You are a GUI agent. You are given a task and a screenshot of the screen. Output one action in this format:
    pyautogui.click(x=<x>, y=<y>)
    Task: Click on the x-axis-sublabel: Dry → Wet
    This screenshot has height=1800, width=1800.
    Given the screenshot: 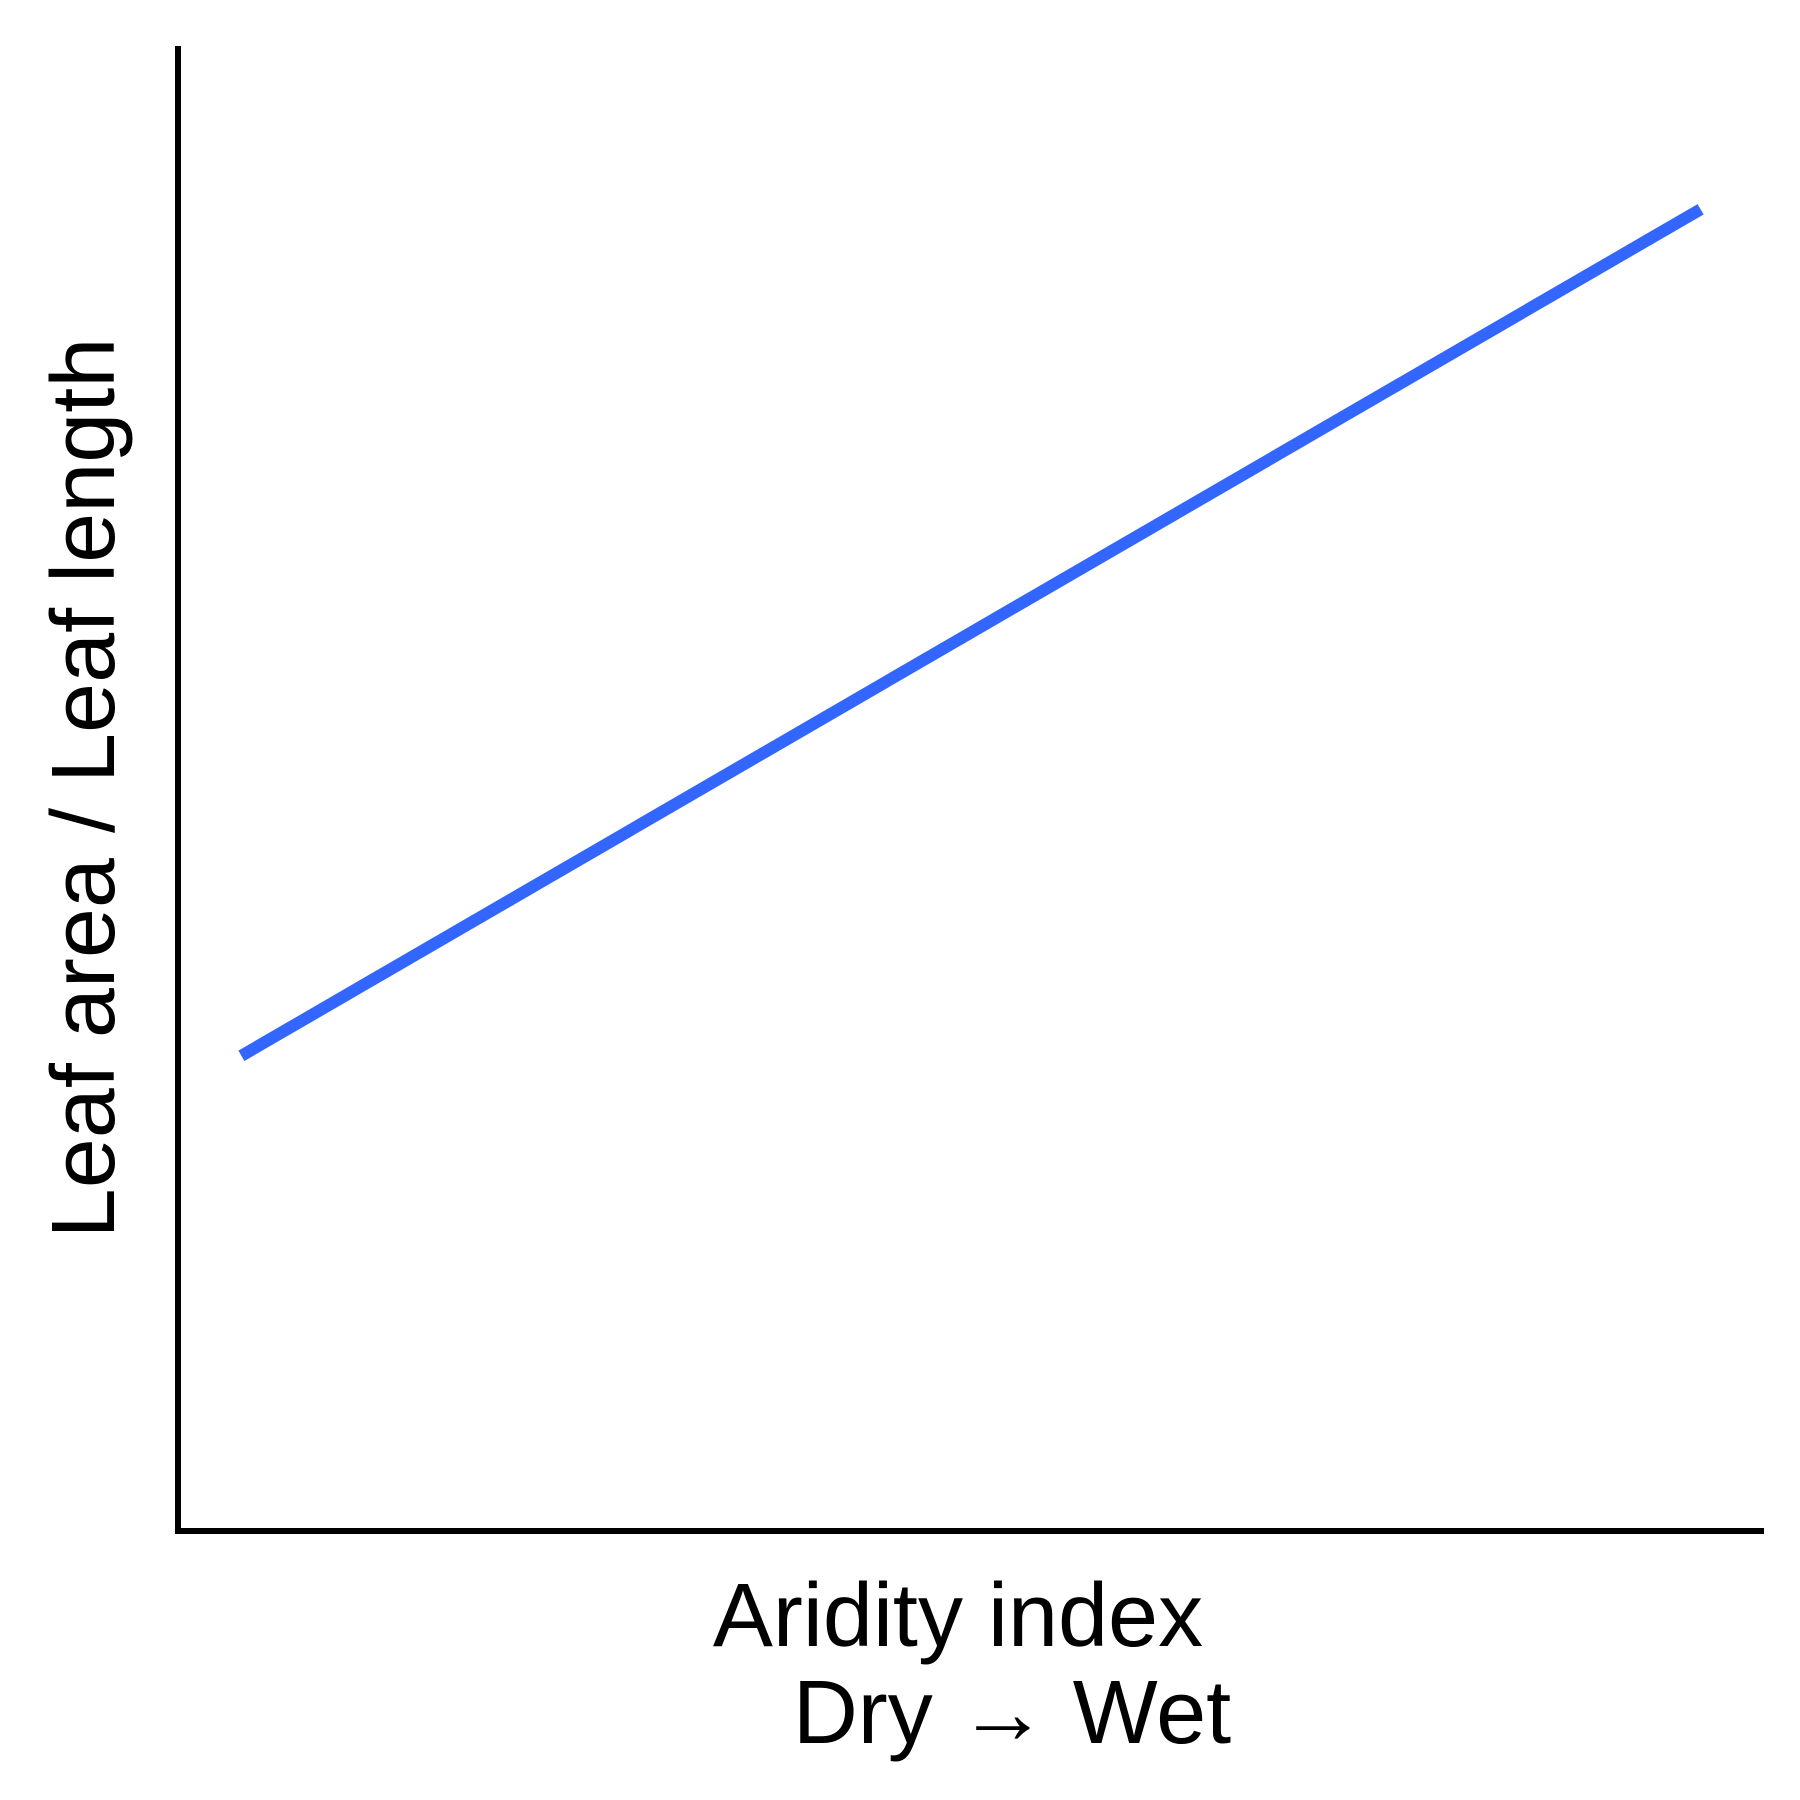 What is the action you would take?
    pyautogui.click(x=1012, y=1713)
    